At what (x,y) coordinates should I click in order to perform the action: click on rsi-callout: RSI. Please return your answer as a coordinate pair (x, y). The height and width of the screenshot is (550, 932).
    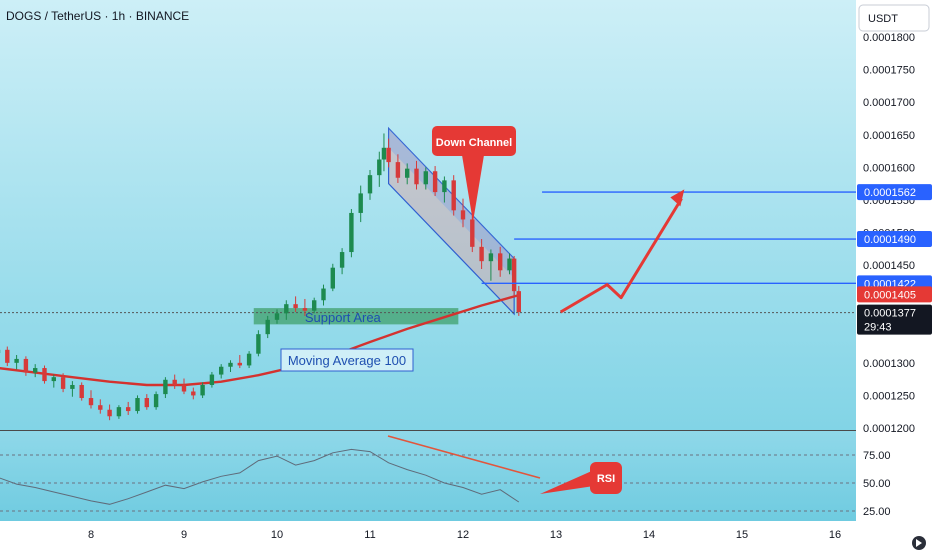
    Looking at the image, I should click on (581, 478).